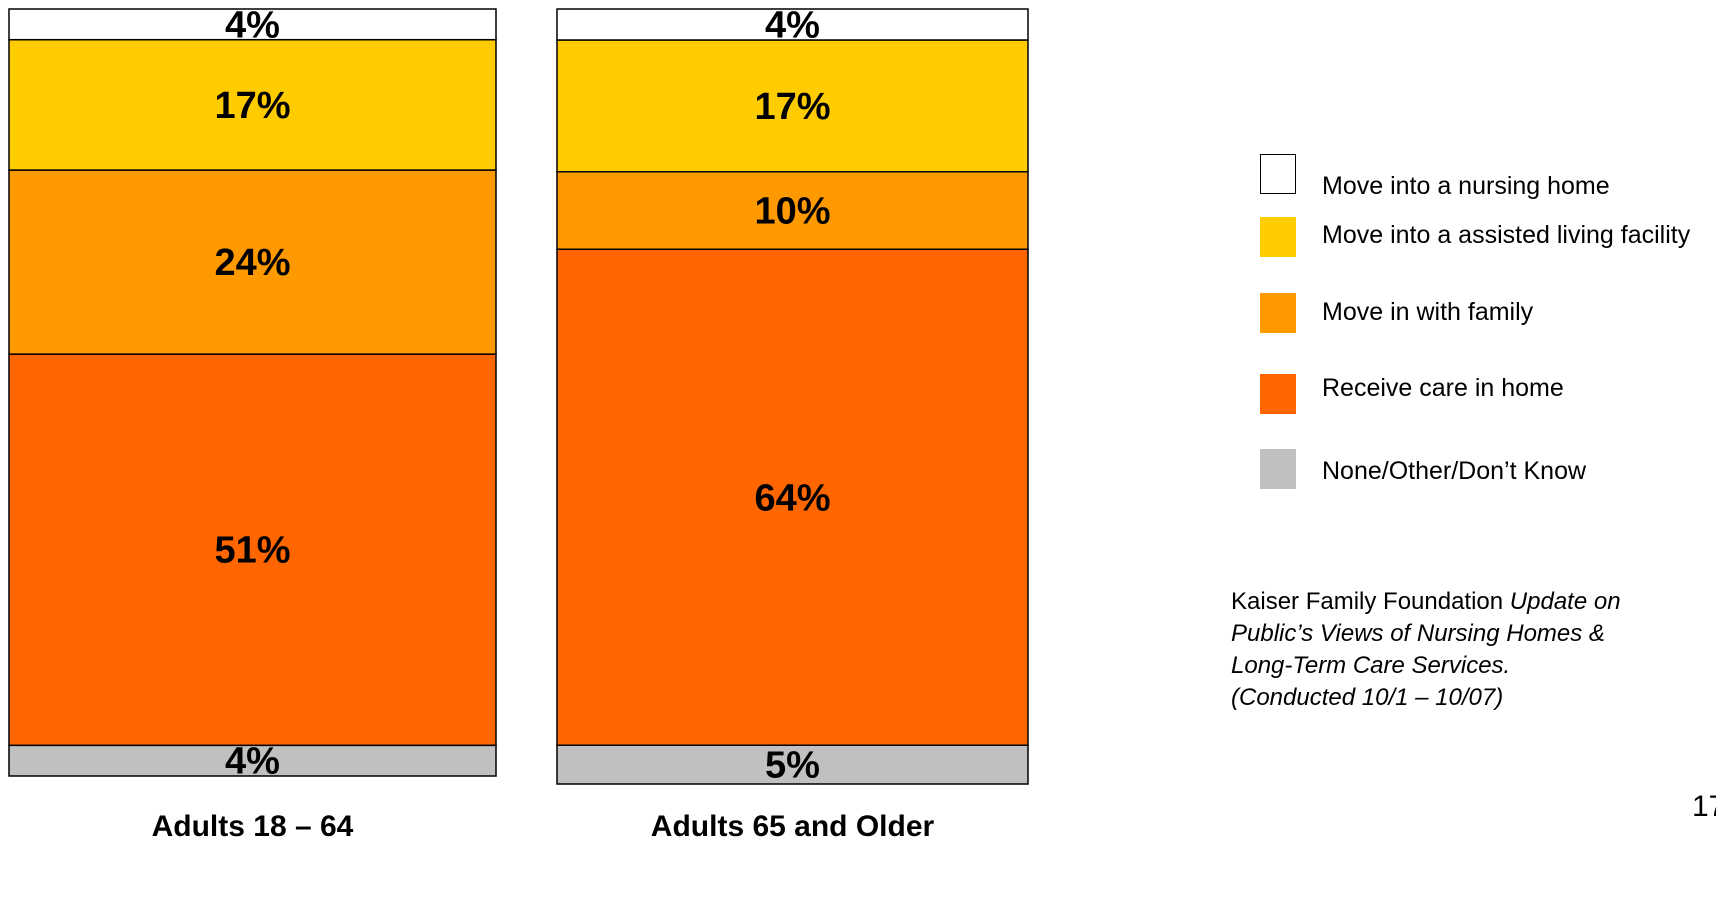 This screenshot has height=916, width=1716. What do you see at coordinates (1418, 633) in the screenshot?
I see `source-line-2: Public’s Views of Nursing Homes &` at bounding box center [1418, 633].